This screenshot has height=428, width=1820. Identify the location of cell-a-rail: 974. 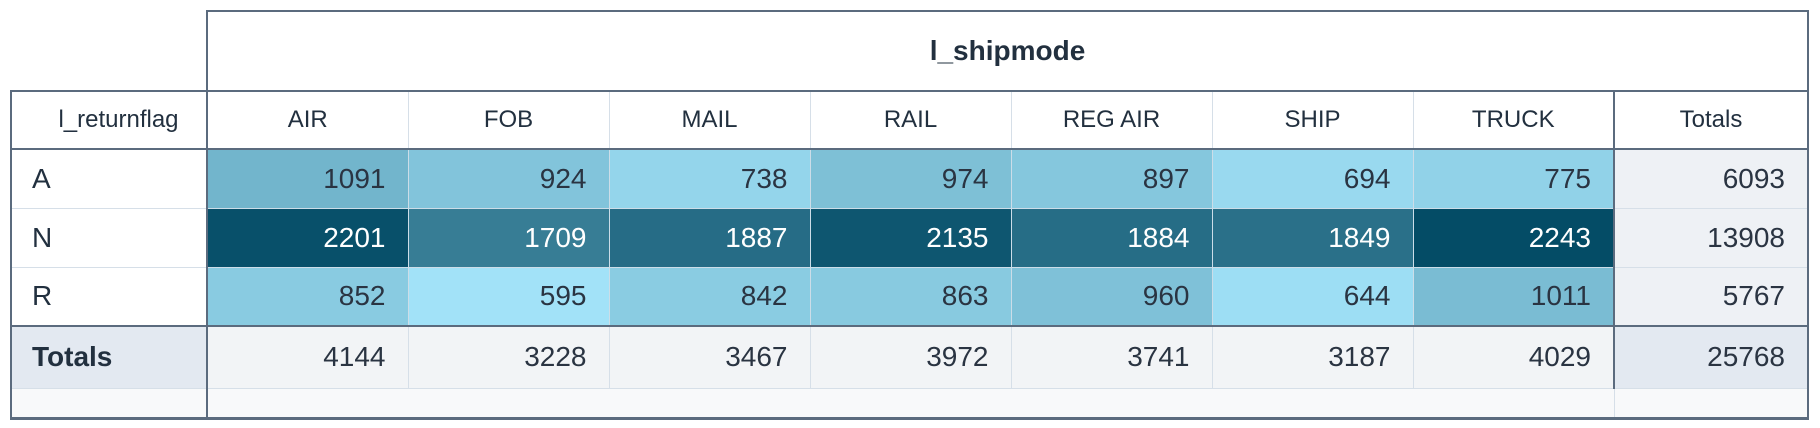
(910, 178).